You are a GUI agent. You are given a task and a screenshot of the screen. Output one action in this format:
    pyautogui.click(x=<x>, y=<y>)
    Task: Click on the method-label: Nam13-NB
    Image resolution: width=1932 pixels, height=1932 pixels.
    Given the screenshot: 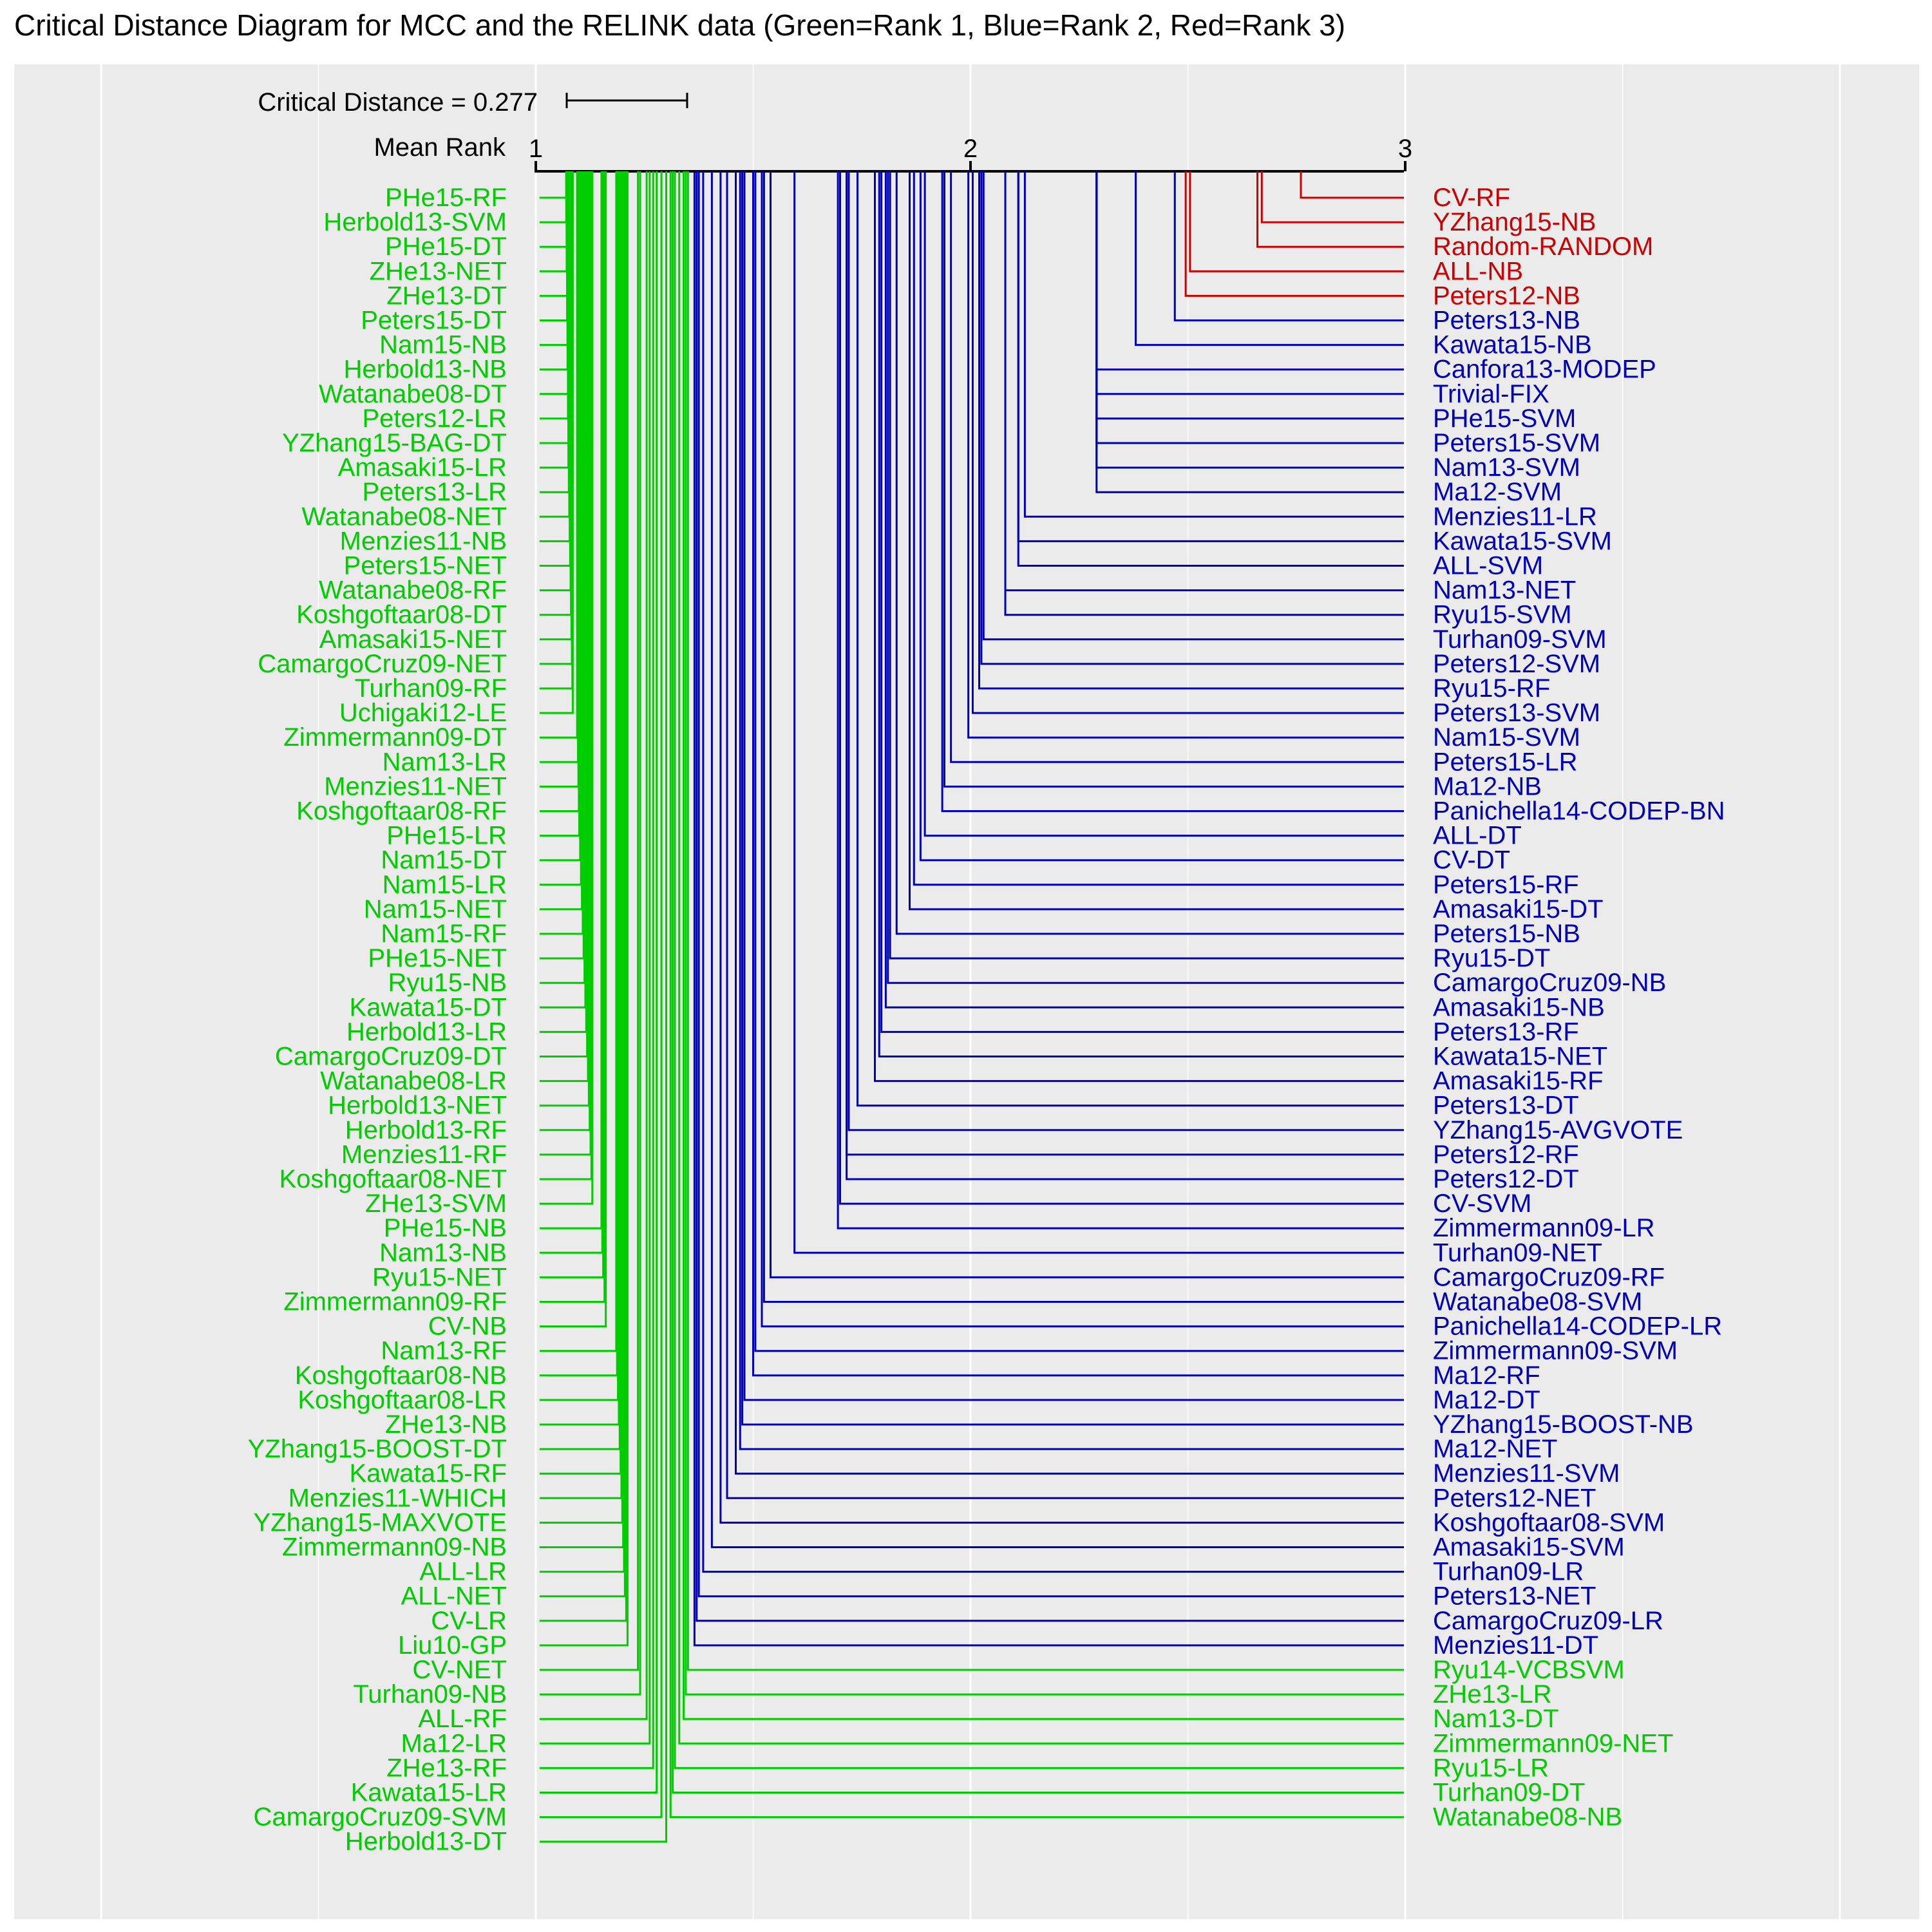 What is the action you would take?
    pyautogui.click(x=443, y=1253)
    